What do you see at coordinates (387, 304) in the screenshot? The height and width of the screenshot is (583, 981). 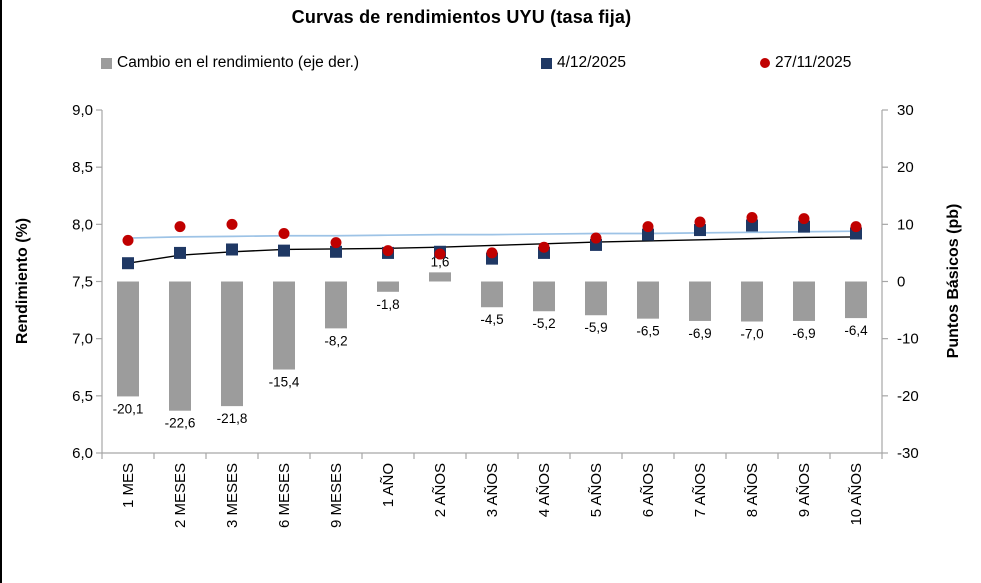 I see `svg-text: -1,8` at bounding box center [387, 304].